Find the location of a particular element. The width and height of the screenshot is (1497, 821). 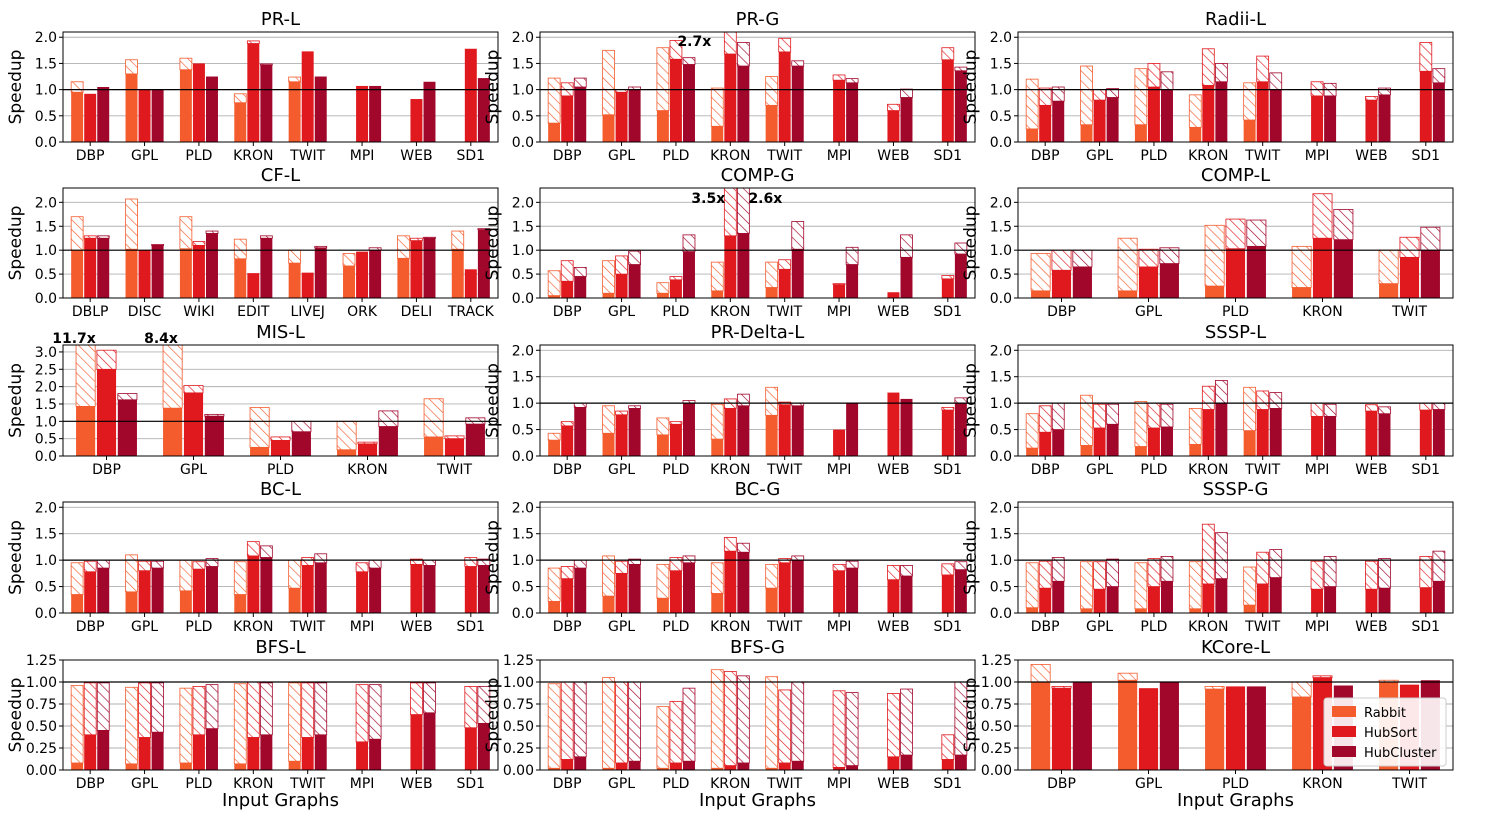

y-tick-label: 1.00 is located at coordinates (518, 683).